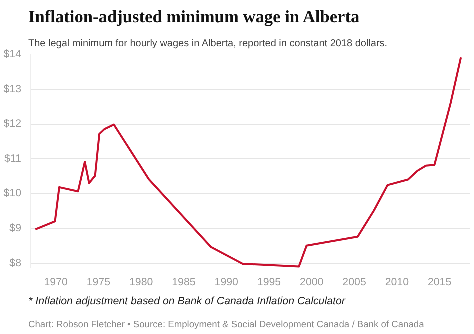 This screenshot has width=474, height=334. Describe the element at coordinates (13, 124) in the screenshot. I see `y-tick-label: $12` at that location.